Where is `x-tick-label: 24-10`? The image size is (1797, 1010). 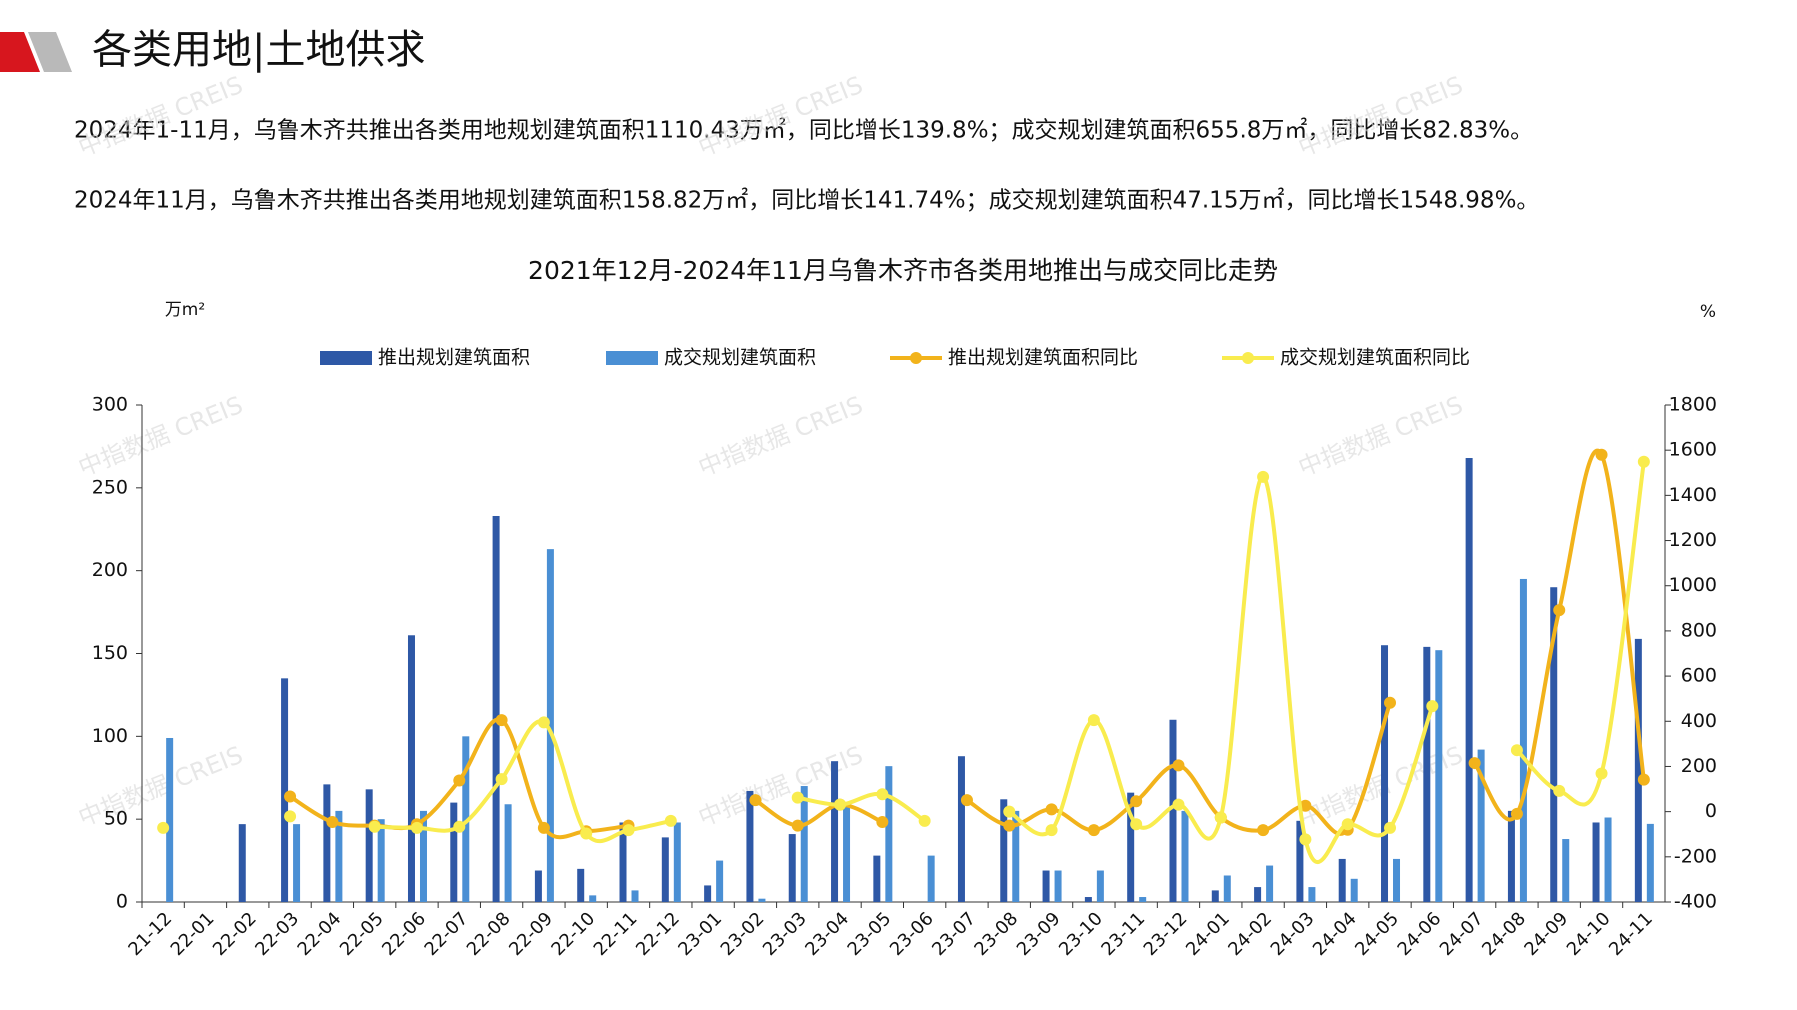
x-tick-label: 24-10 is located at coordinates (1589, 934).